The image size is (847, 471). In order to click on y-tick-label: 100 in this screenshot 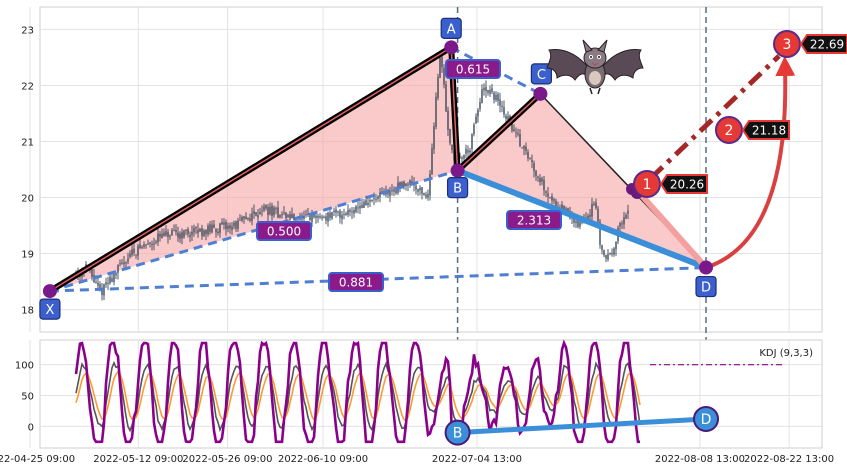, I will do `click(24, 366)`.